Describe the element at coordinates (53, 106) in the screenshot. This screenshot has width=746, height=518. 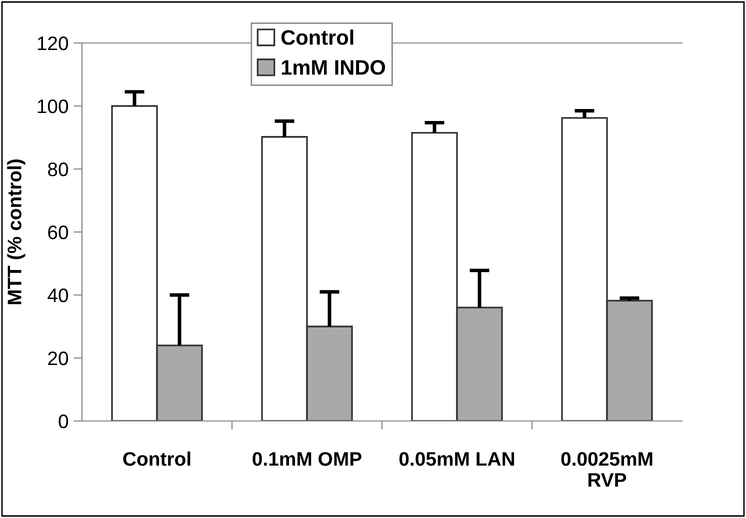
I see `y-tick-label: 100` at that location.